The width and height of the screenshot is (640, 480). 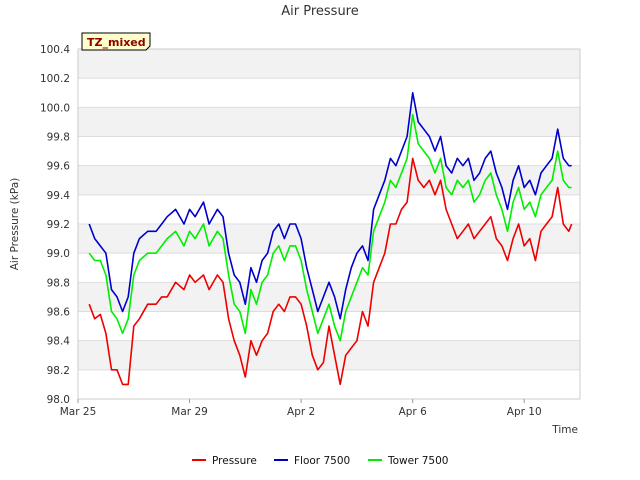 I want to click on y-tick-label: 99.4, so click(x=59, y=196).